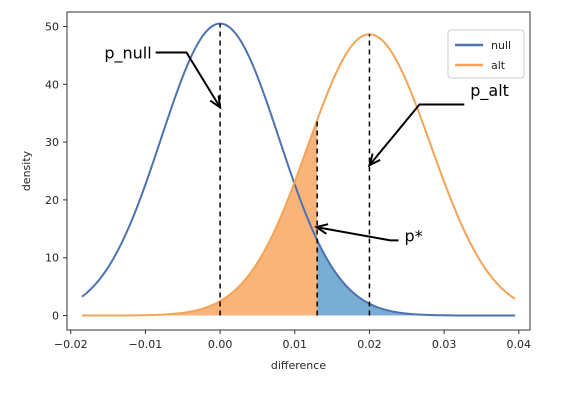 This screenshot has height=405, width=588. What do you see at coordinates (52, 26) in the screenshot?
I see `y-tick-label: 50` at bounding box center [52, 26].